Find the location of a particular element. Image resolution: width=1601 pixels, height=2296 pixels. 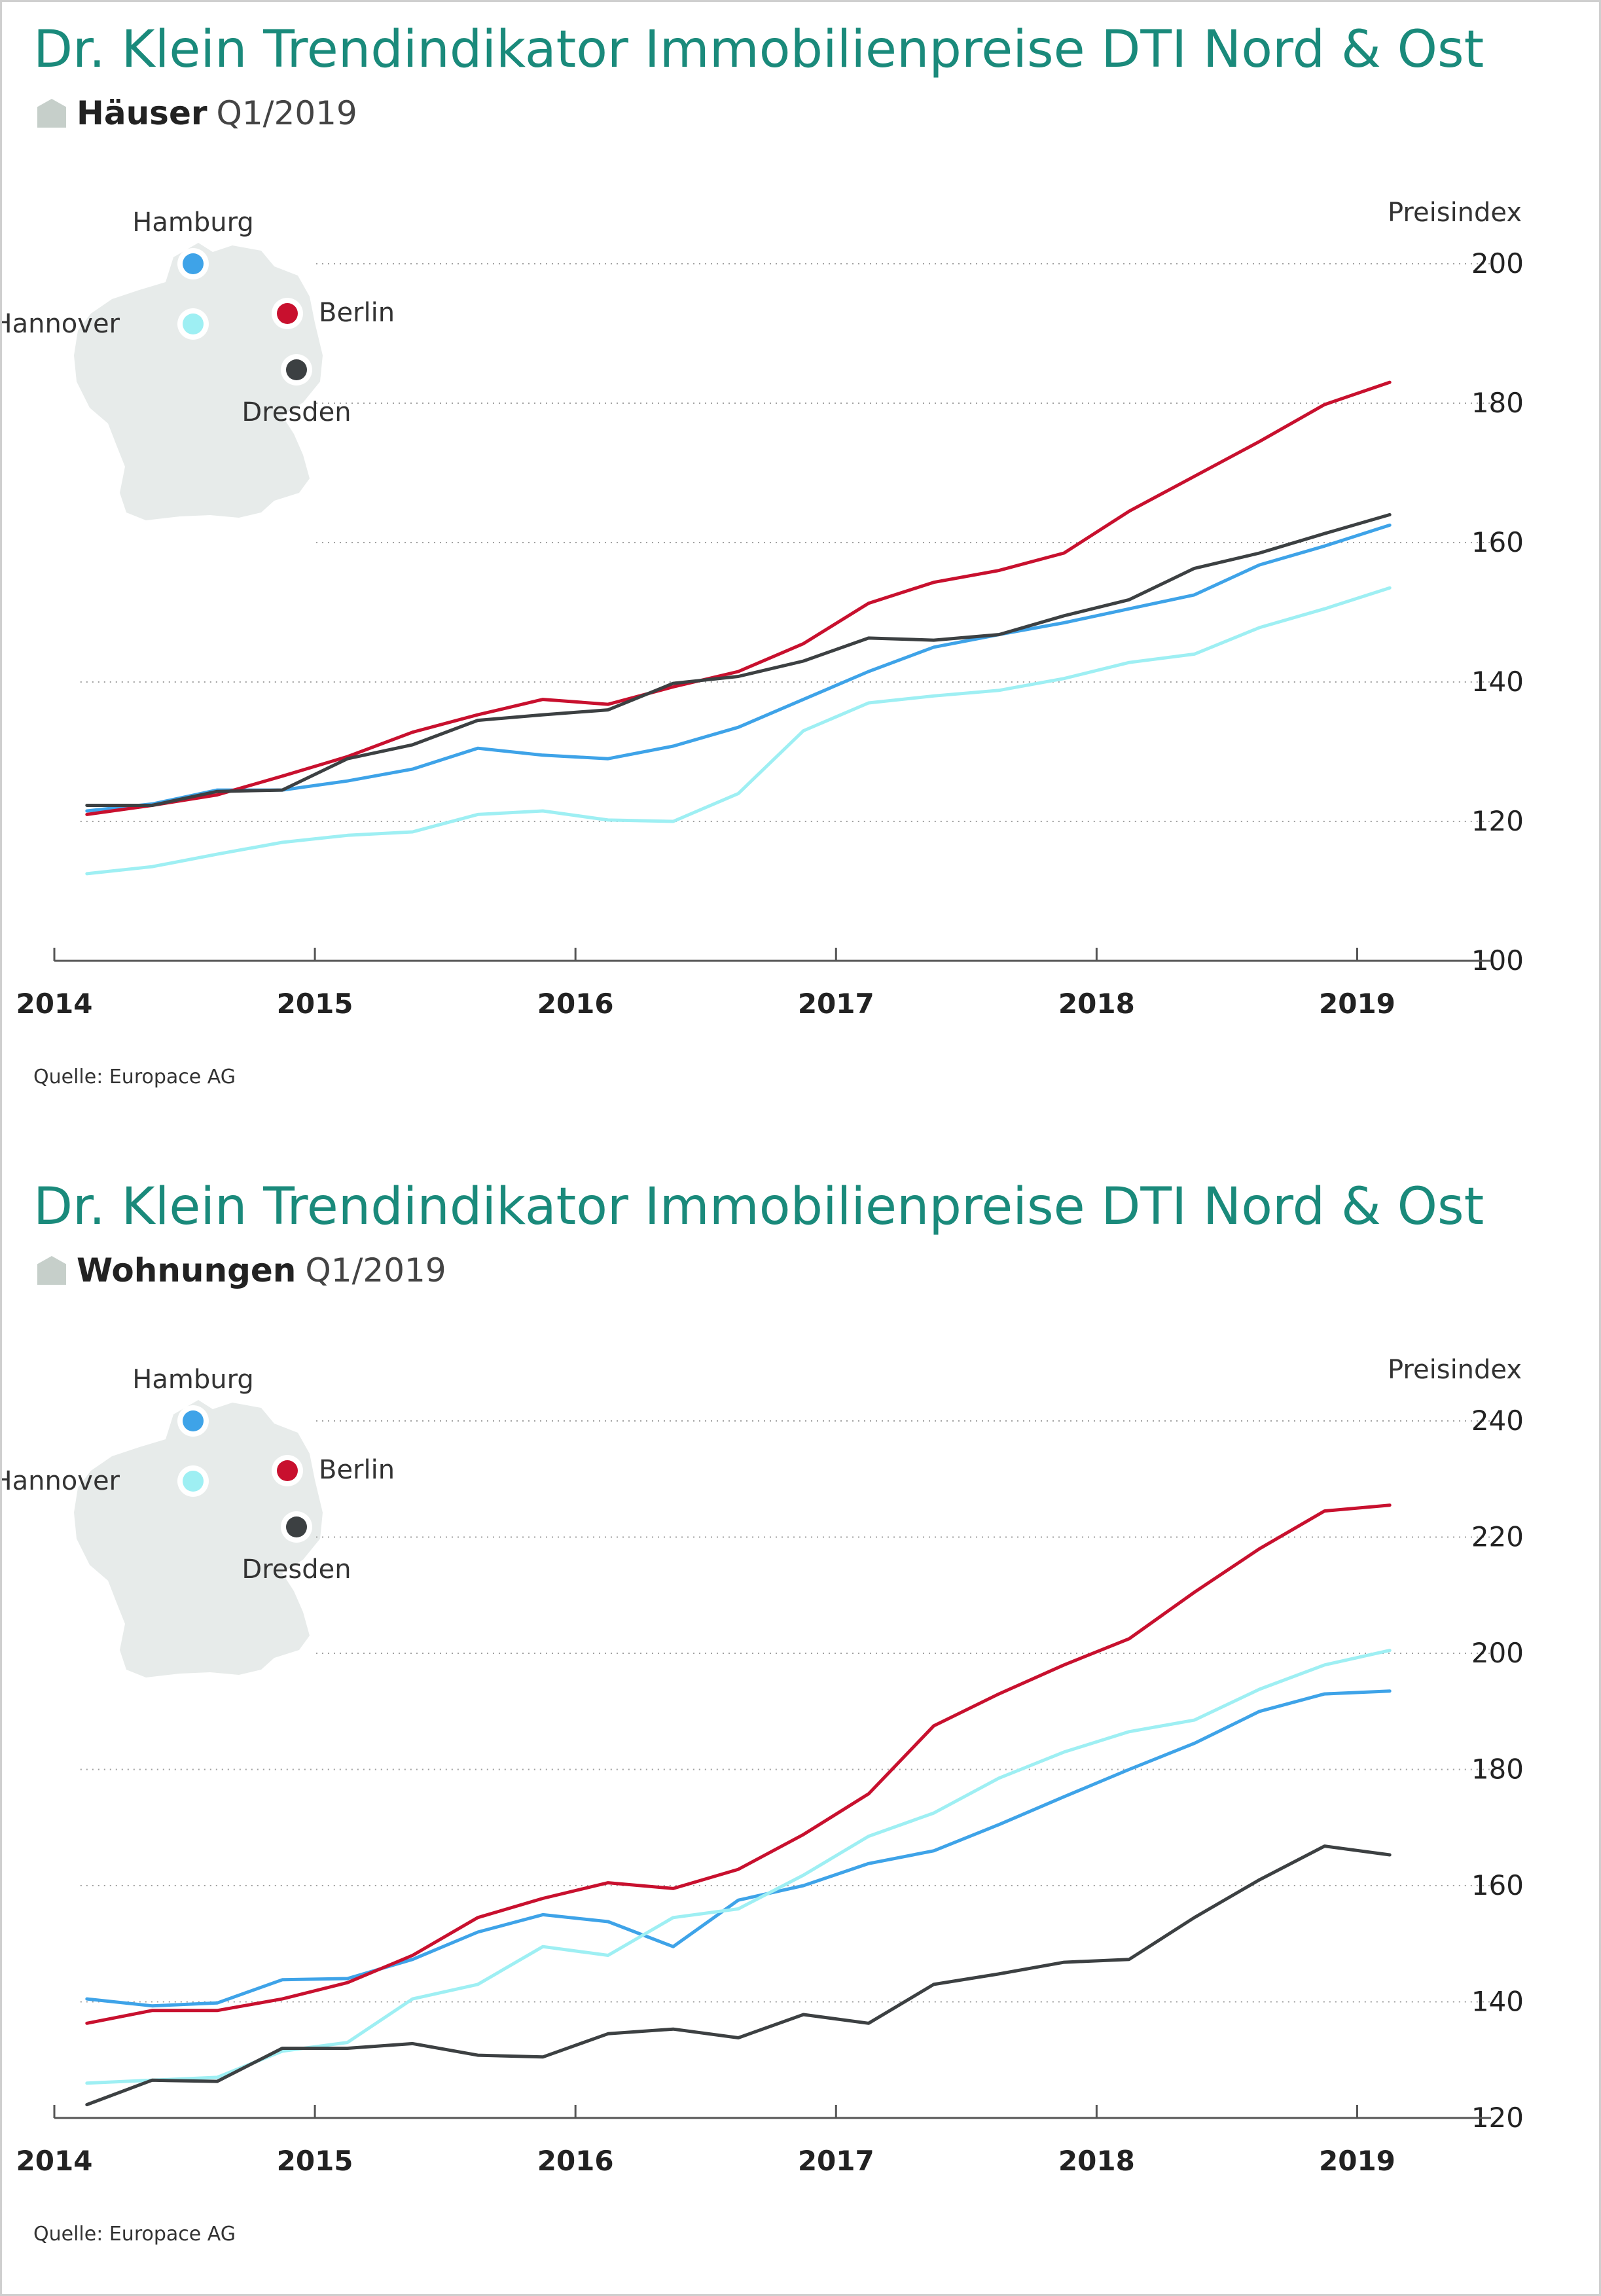

series-line-hannover is located at coordinates (738, 731).